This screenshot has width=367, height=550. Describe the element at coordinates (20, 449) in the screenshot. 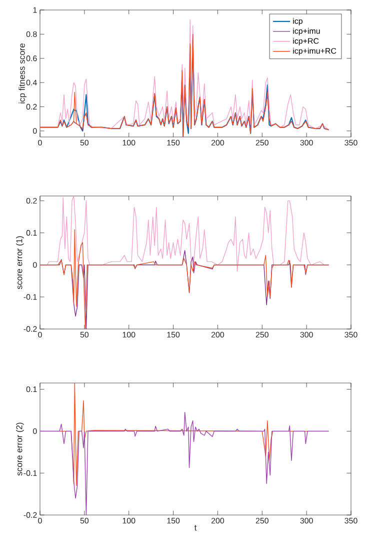

I see `y-axis-title: score error (2)` at that location.